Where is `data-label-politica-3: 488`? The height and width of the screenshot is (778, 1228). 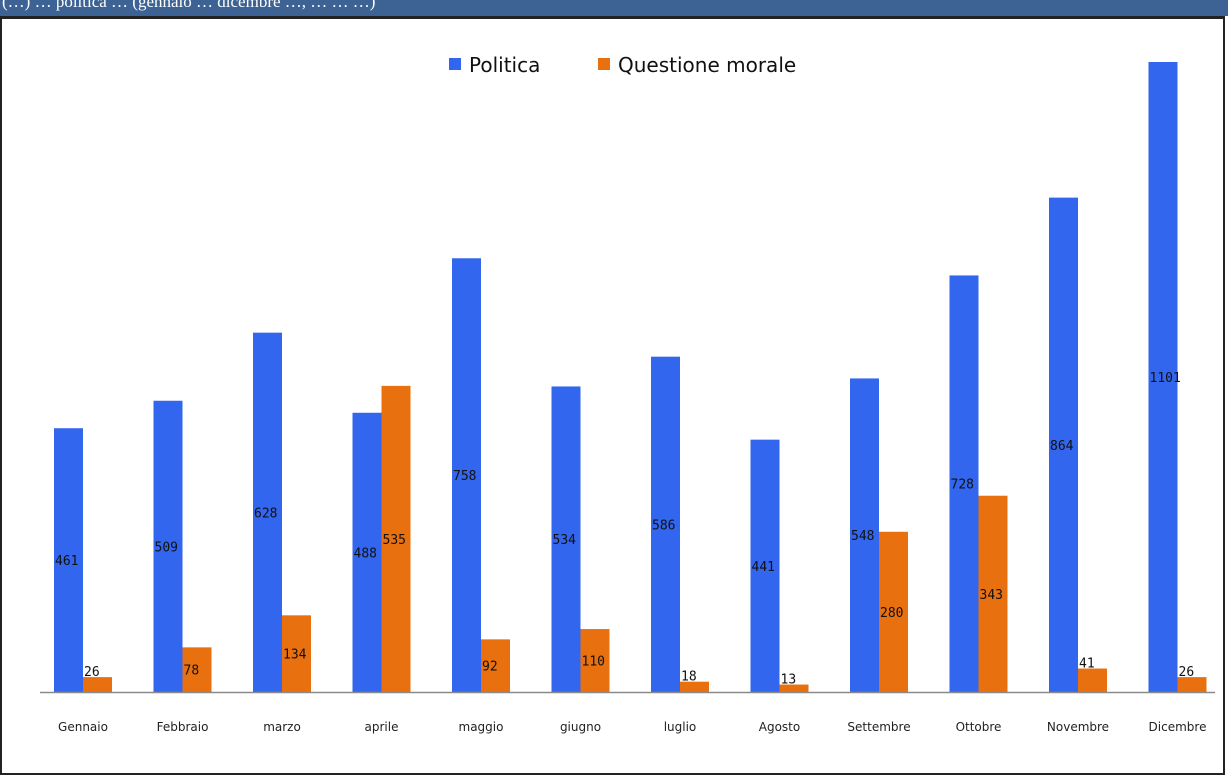 data-label-politica-3: 488 is located at coordinates (365, 553).